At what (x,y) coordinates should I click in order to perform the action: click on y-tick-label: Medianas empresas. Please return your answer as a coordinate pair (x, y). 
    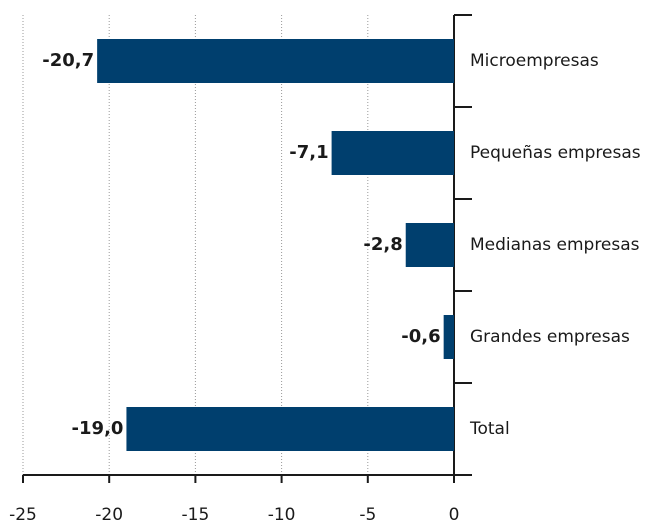
    Looking at the image, I should click on (555, 245).